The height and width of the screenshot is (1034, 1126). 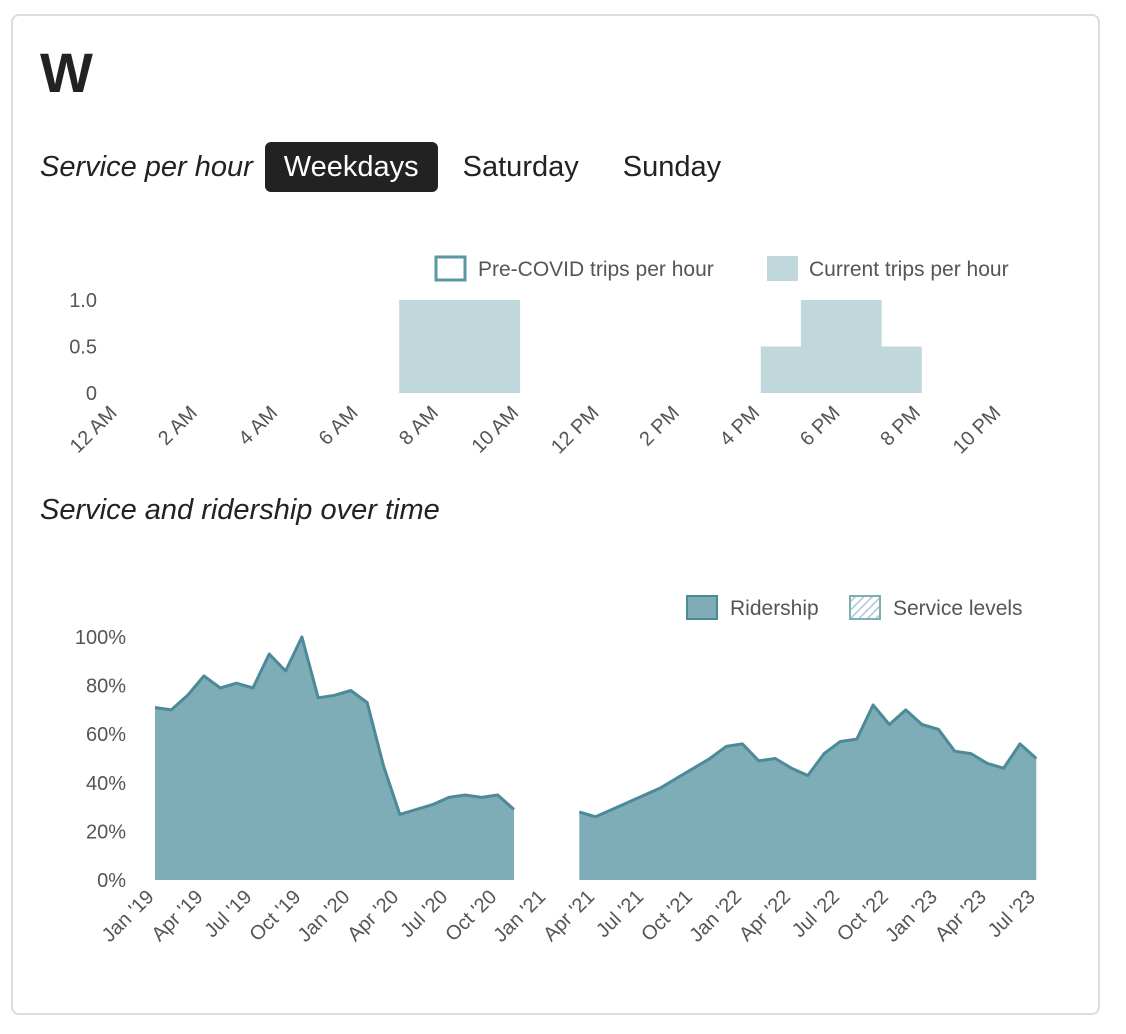 I want to click on tab-weekdays: Weekdays, so click(x=351, y=167).